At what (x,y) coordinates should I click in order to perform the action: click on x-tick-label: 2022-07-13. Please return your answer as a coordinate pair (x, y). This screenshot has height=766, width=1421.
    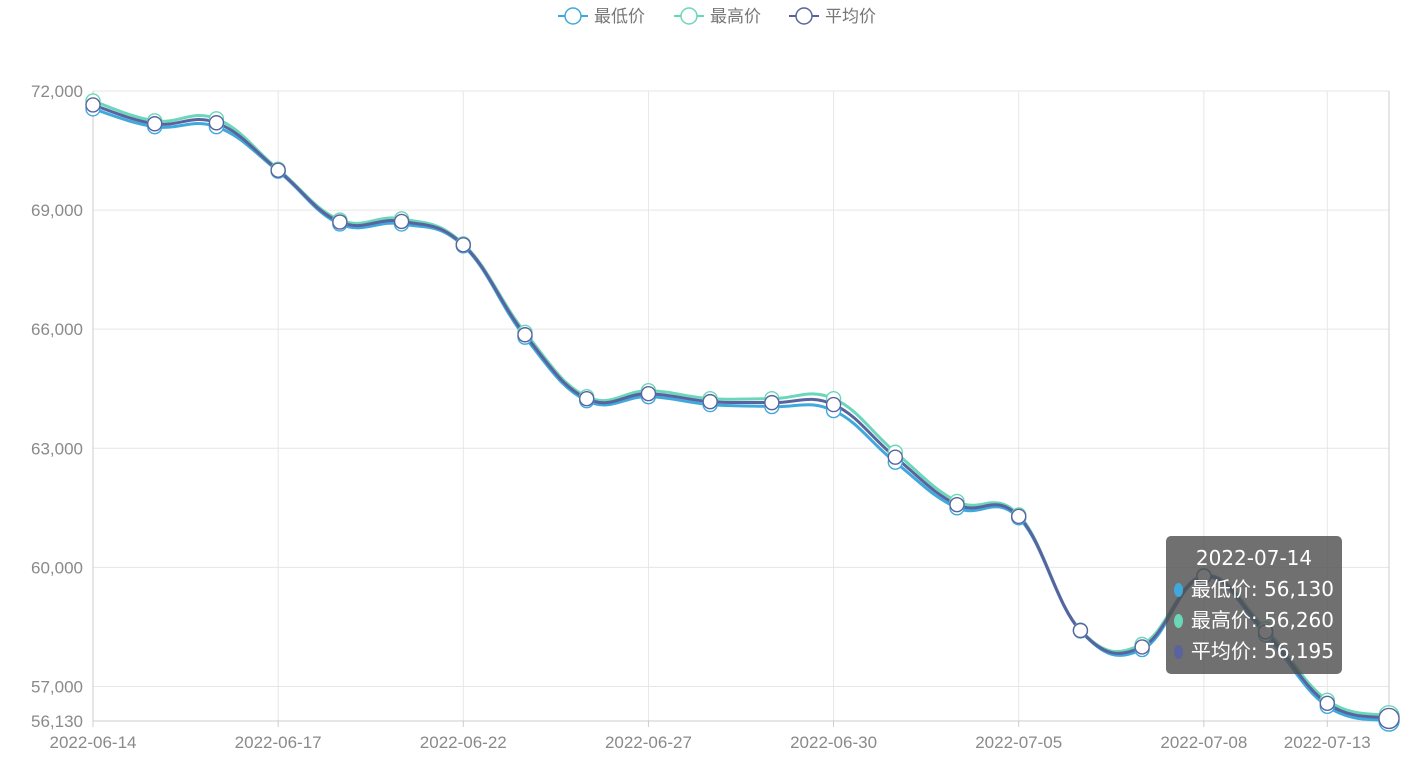
    Looking at the image, I should click on (1327, 742).